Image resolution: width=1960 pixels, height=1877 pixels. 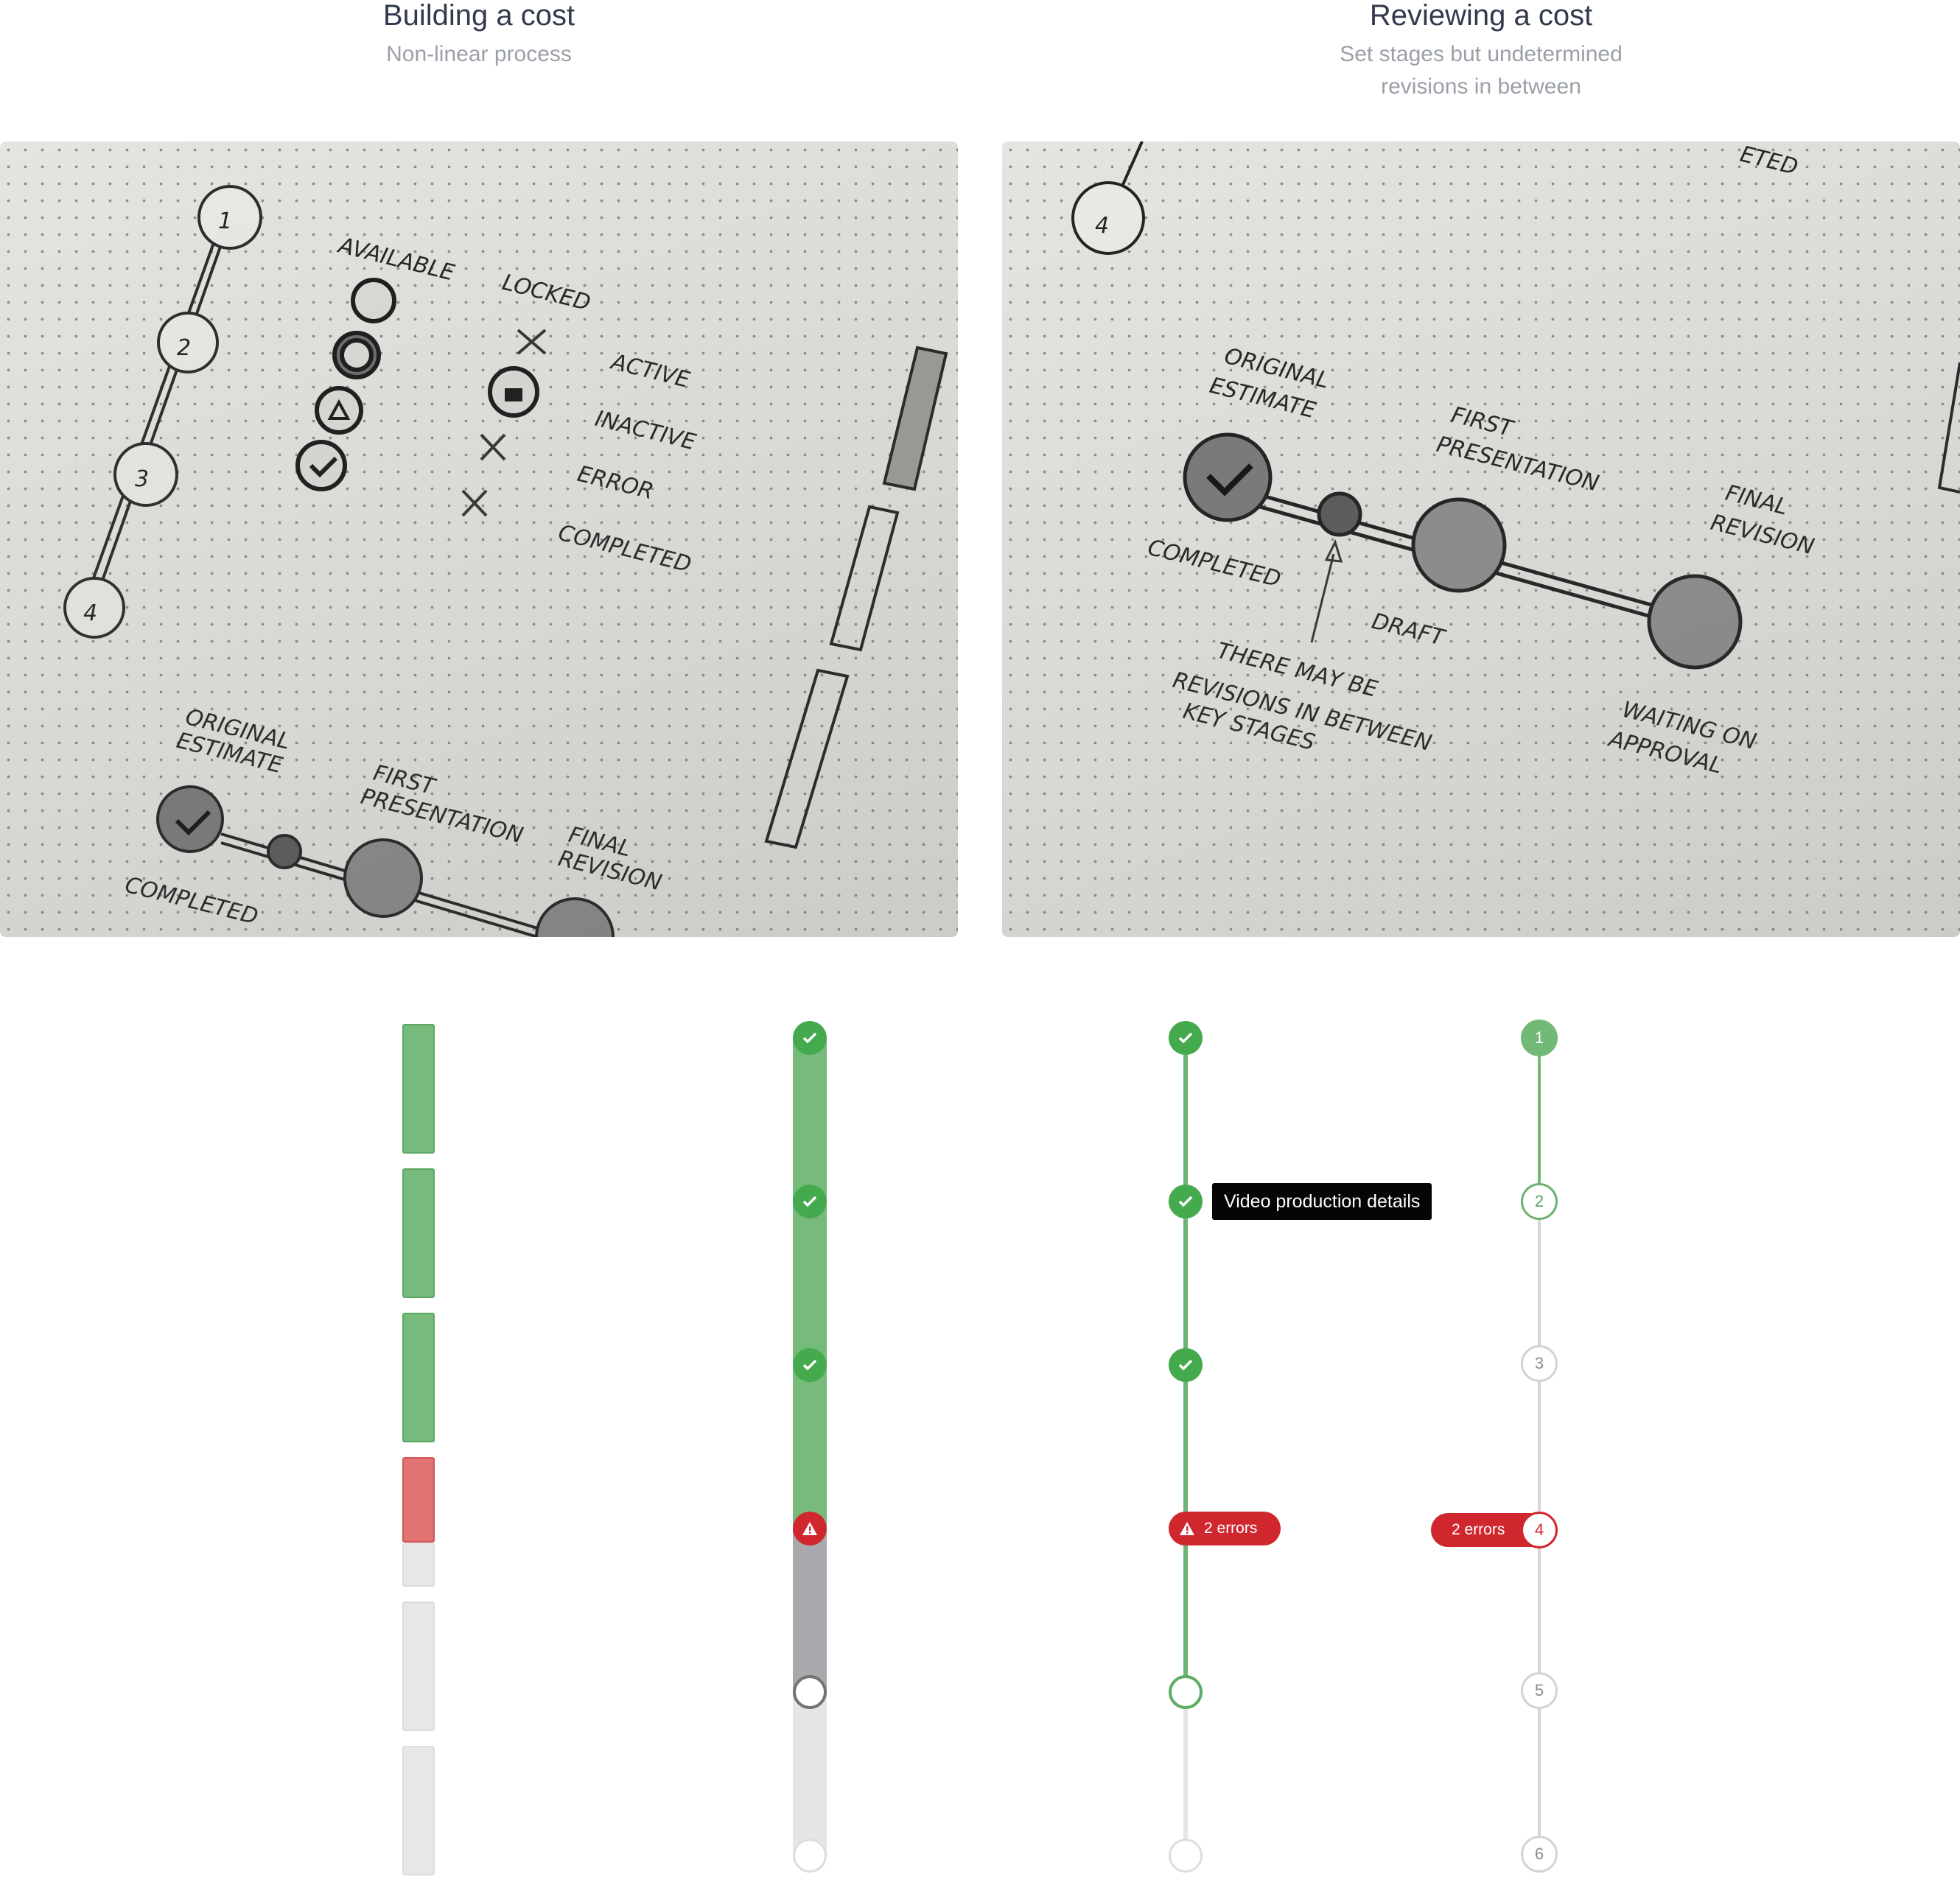 I want to click on sketch-right-step-4: 4, so click(x=1102, y=226).